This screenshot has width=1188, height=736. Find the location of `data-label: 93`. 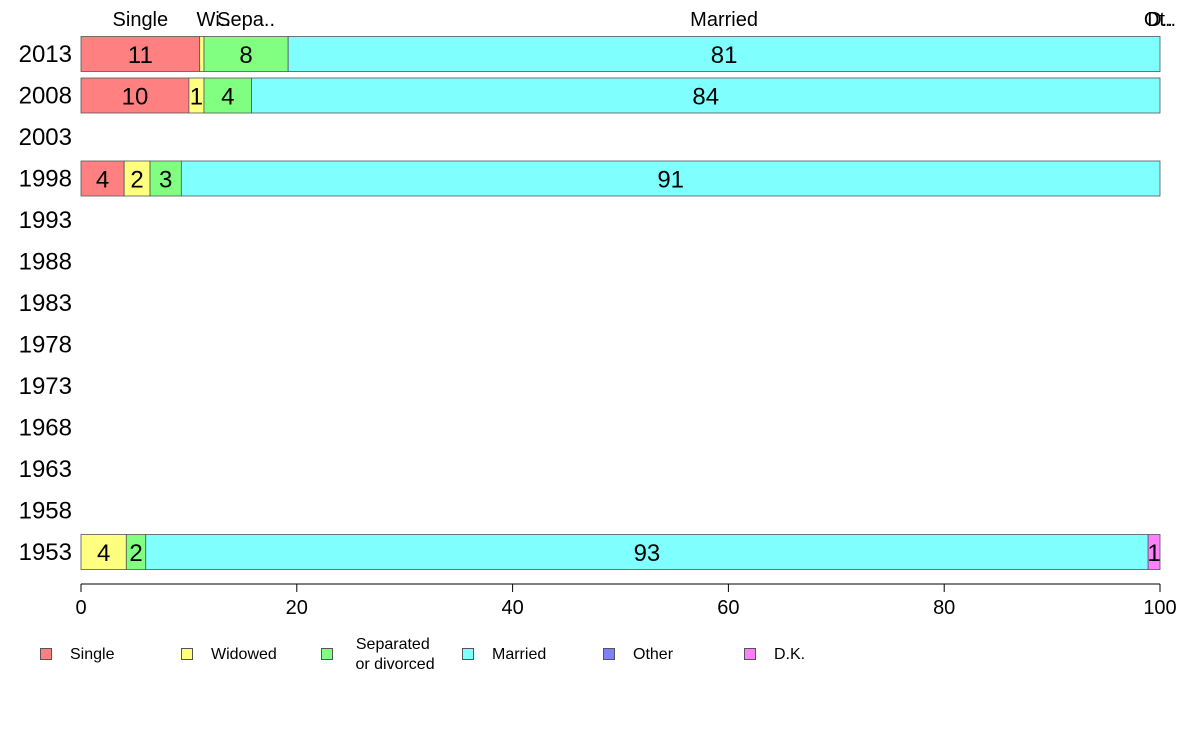

data-label: 93 is located at coordinates (647, 553).